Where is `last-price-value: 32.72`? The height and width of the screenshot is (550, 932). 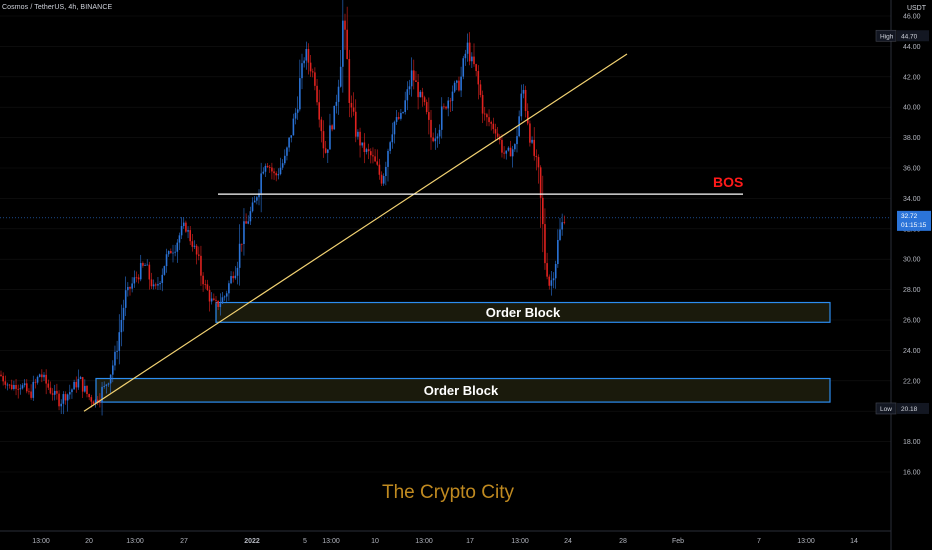
last-price-value: 32.72 is located at coordinates (909, 216).